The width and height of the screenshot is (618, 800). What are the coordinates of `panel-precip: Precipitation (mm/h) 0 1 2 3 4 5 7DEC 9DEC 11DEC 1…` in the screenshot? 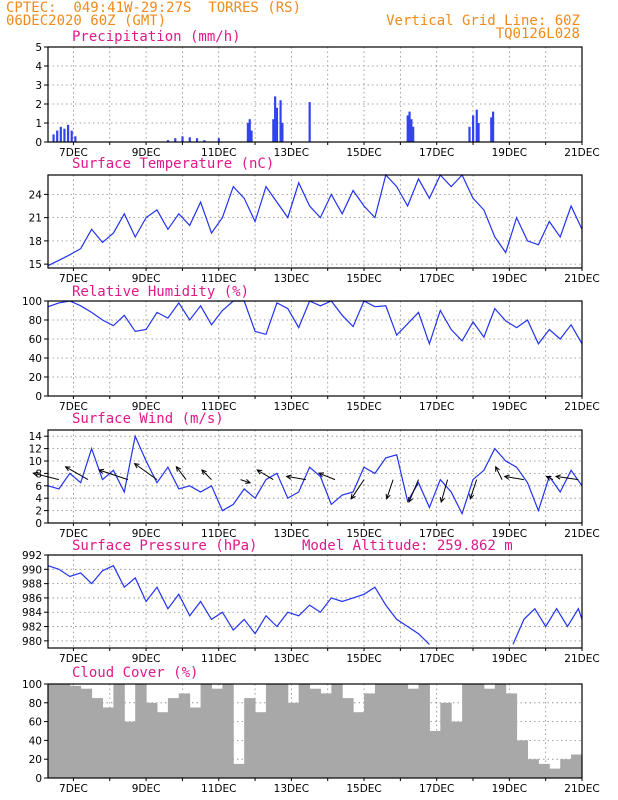 It's located at (317, 94).